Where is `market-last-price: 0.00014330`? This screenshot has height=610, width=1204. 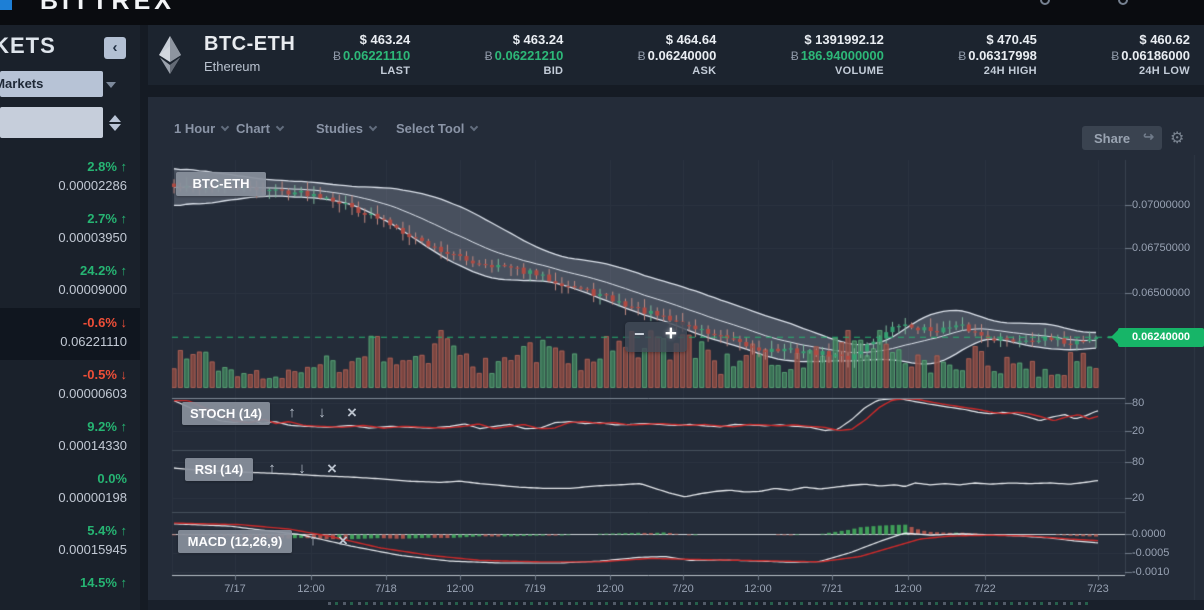
market-last-price: 0.00014330 is located at coordinates (92, 445).